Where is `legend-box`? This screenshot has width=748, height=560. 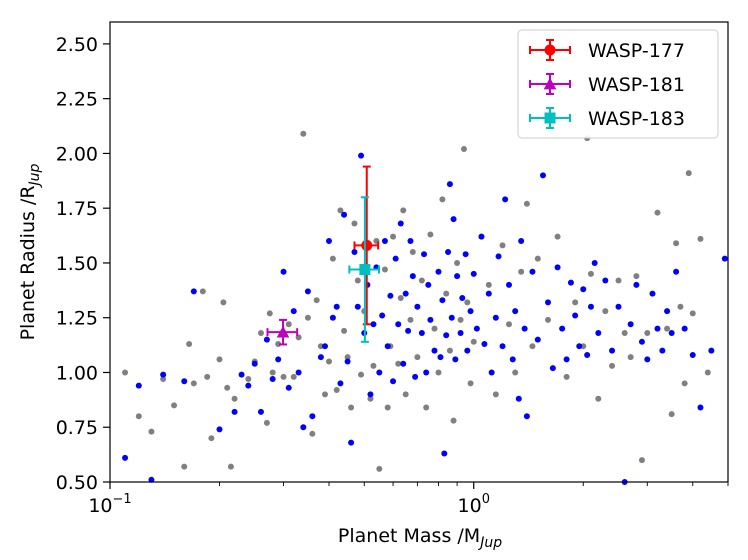
legend-box is located at coordinates (618, 84).